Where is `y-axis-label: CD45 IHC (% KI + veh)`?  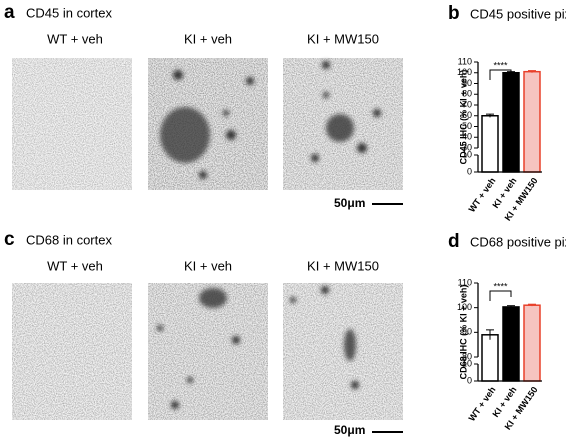 y-axis-label: CD45 IHC (% KI + veh) is located at coordinates (463, 117).